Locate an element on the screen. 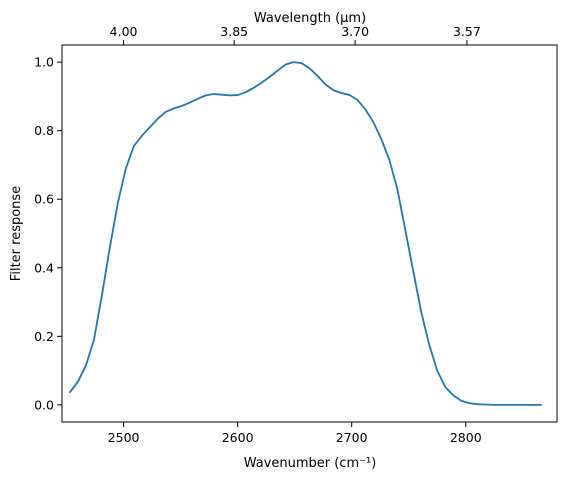 This screenshot has width=570, height=480. y-tick-label: 0.8 is located at coordinates (44, 130).